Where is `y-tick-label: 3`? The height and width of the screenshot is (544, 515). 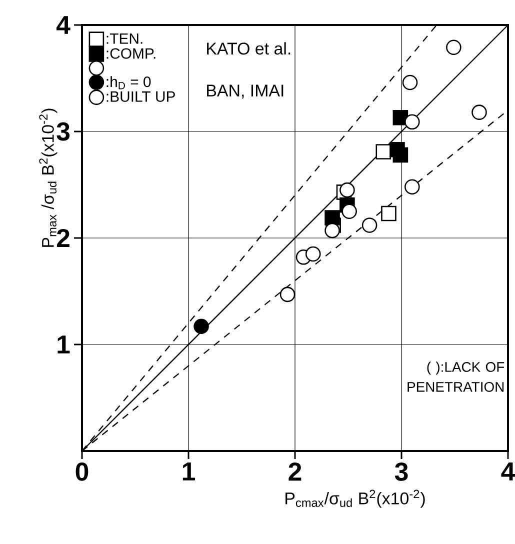
y-tick-label: 3 is located at coordinates (63, 131).